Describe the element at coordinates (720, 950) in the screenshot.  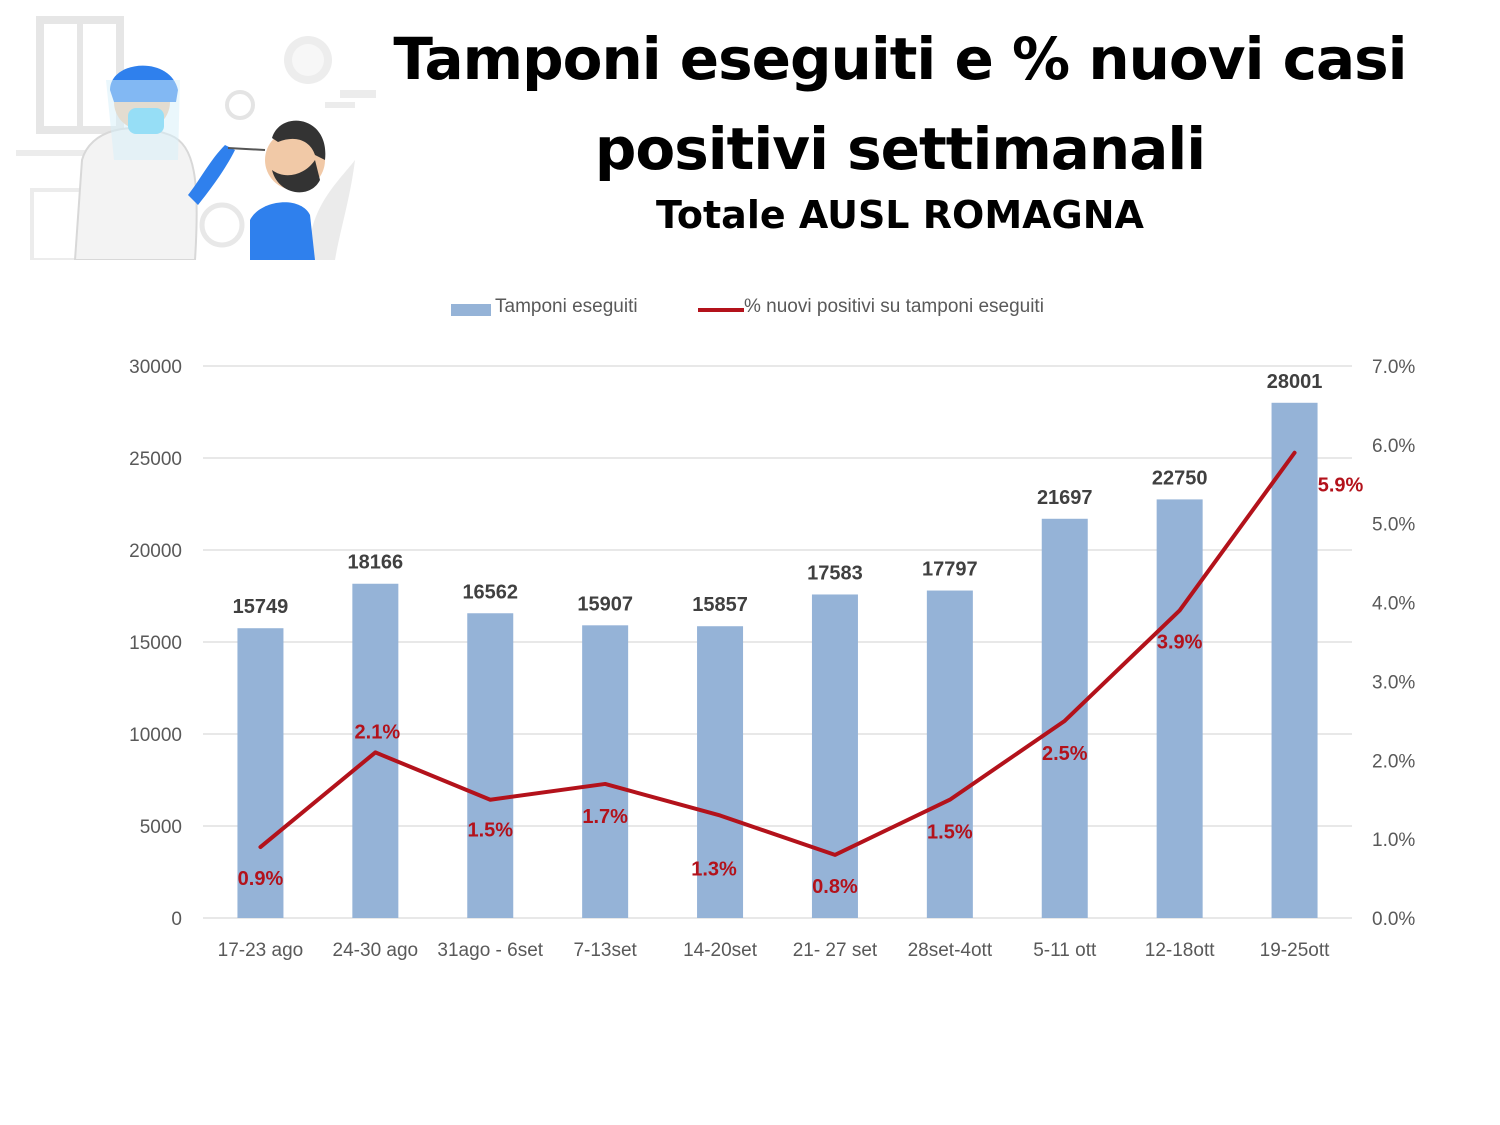
I see `x-axis-tick-label: 14-20set` at that location.